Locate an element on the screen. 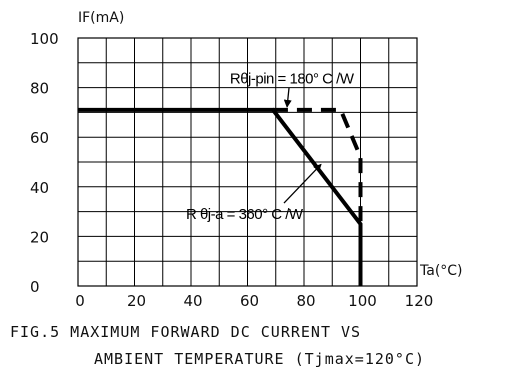 Image resolution: width=519 pixels, height=375 pixels. annotation-label: R θj-a = 360° C /W is located at coordinates (245, 214).